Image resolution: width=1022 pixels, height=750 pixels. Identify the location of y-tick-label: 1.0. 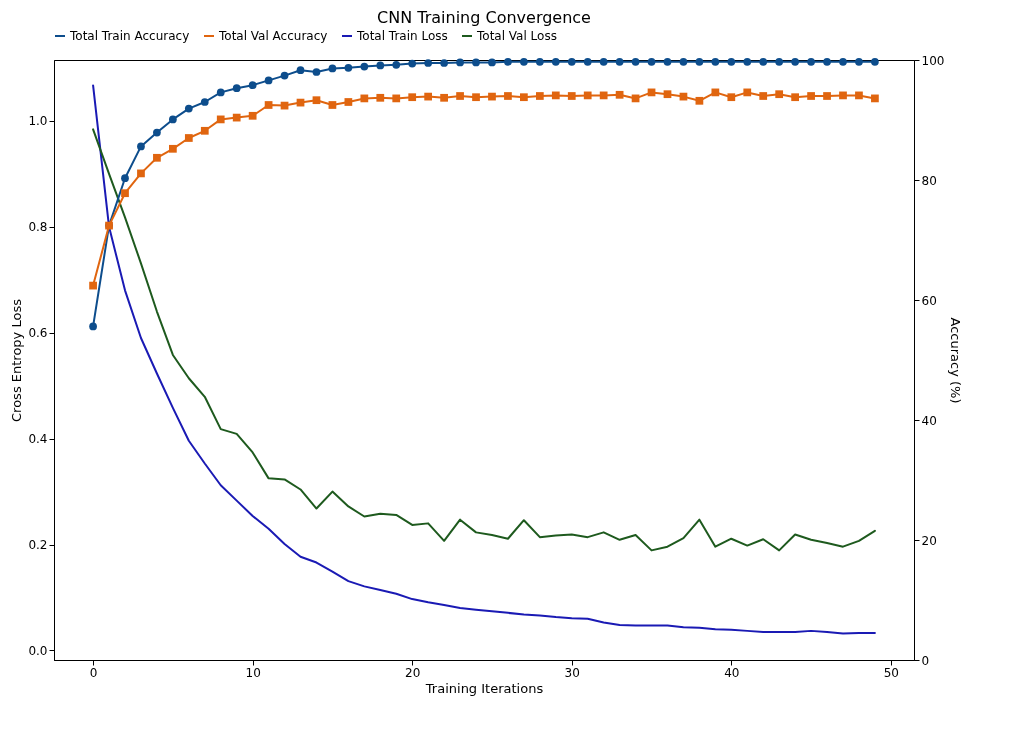
(38, 121).